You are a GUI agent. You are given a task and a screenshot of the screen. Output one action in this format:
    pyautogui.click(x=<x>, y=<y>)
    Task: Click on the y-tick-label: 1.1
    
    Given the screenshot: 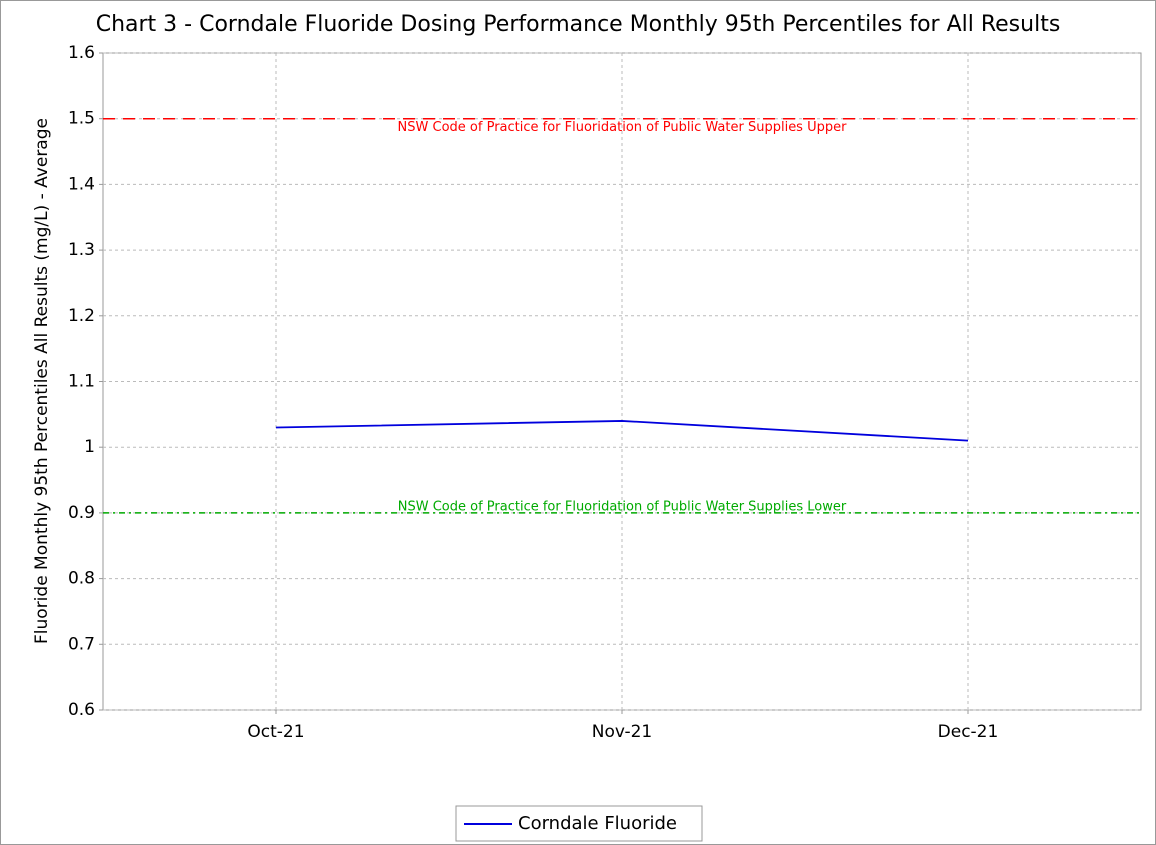 What is the action you would take?
    pyautogui.click(x=81, y=382)
    